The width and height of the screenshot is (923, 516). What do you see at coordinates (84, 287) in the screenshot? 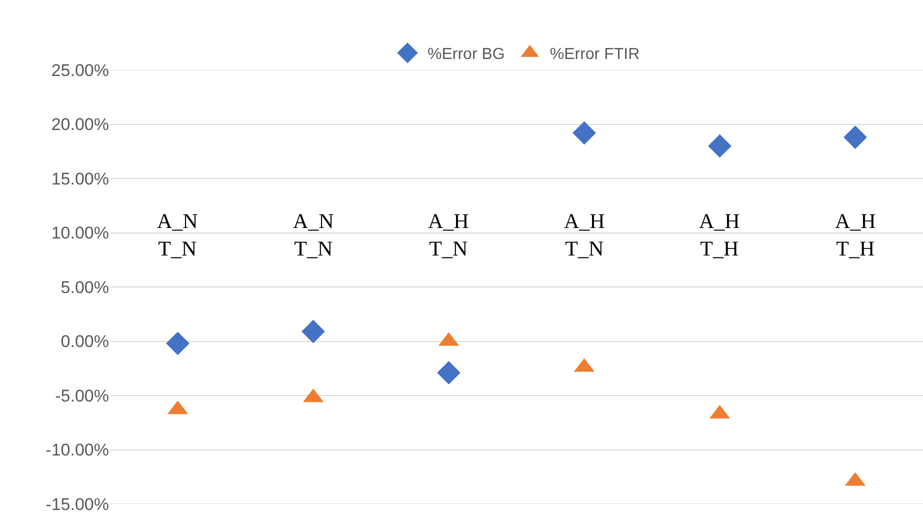
I see `y-tick-label: 5.00%` at bounding box center [84, 287].